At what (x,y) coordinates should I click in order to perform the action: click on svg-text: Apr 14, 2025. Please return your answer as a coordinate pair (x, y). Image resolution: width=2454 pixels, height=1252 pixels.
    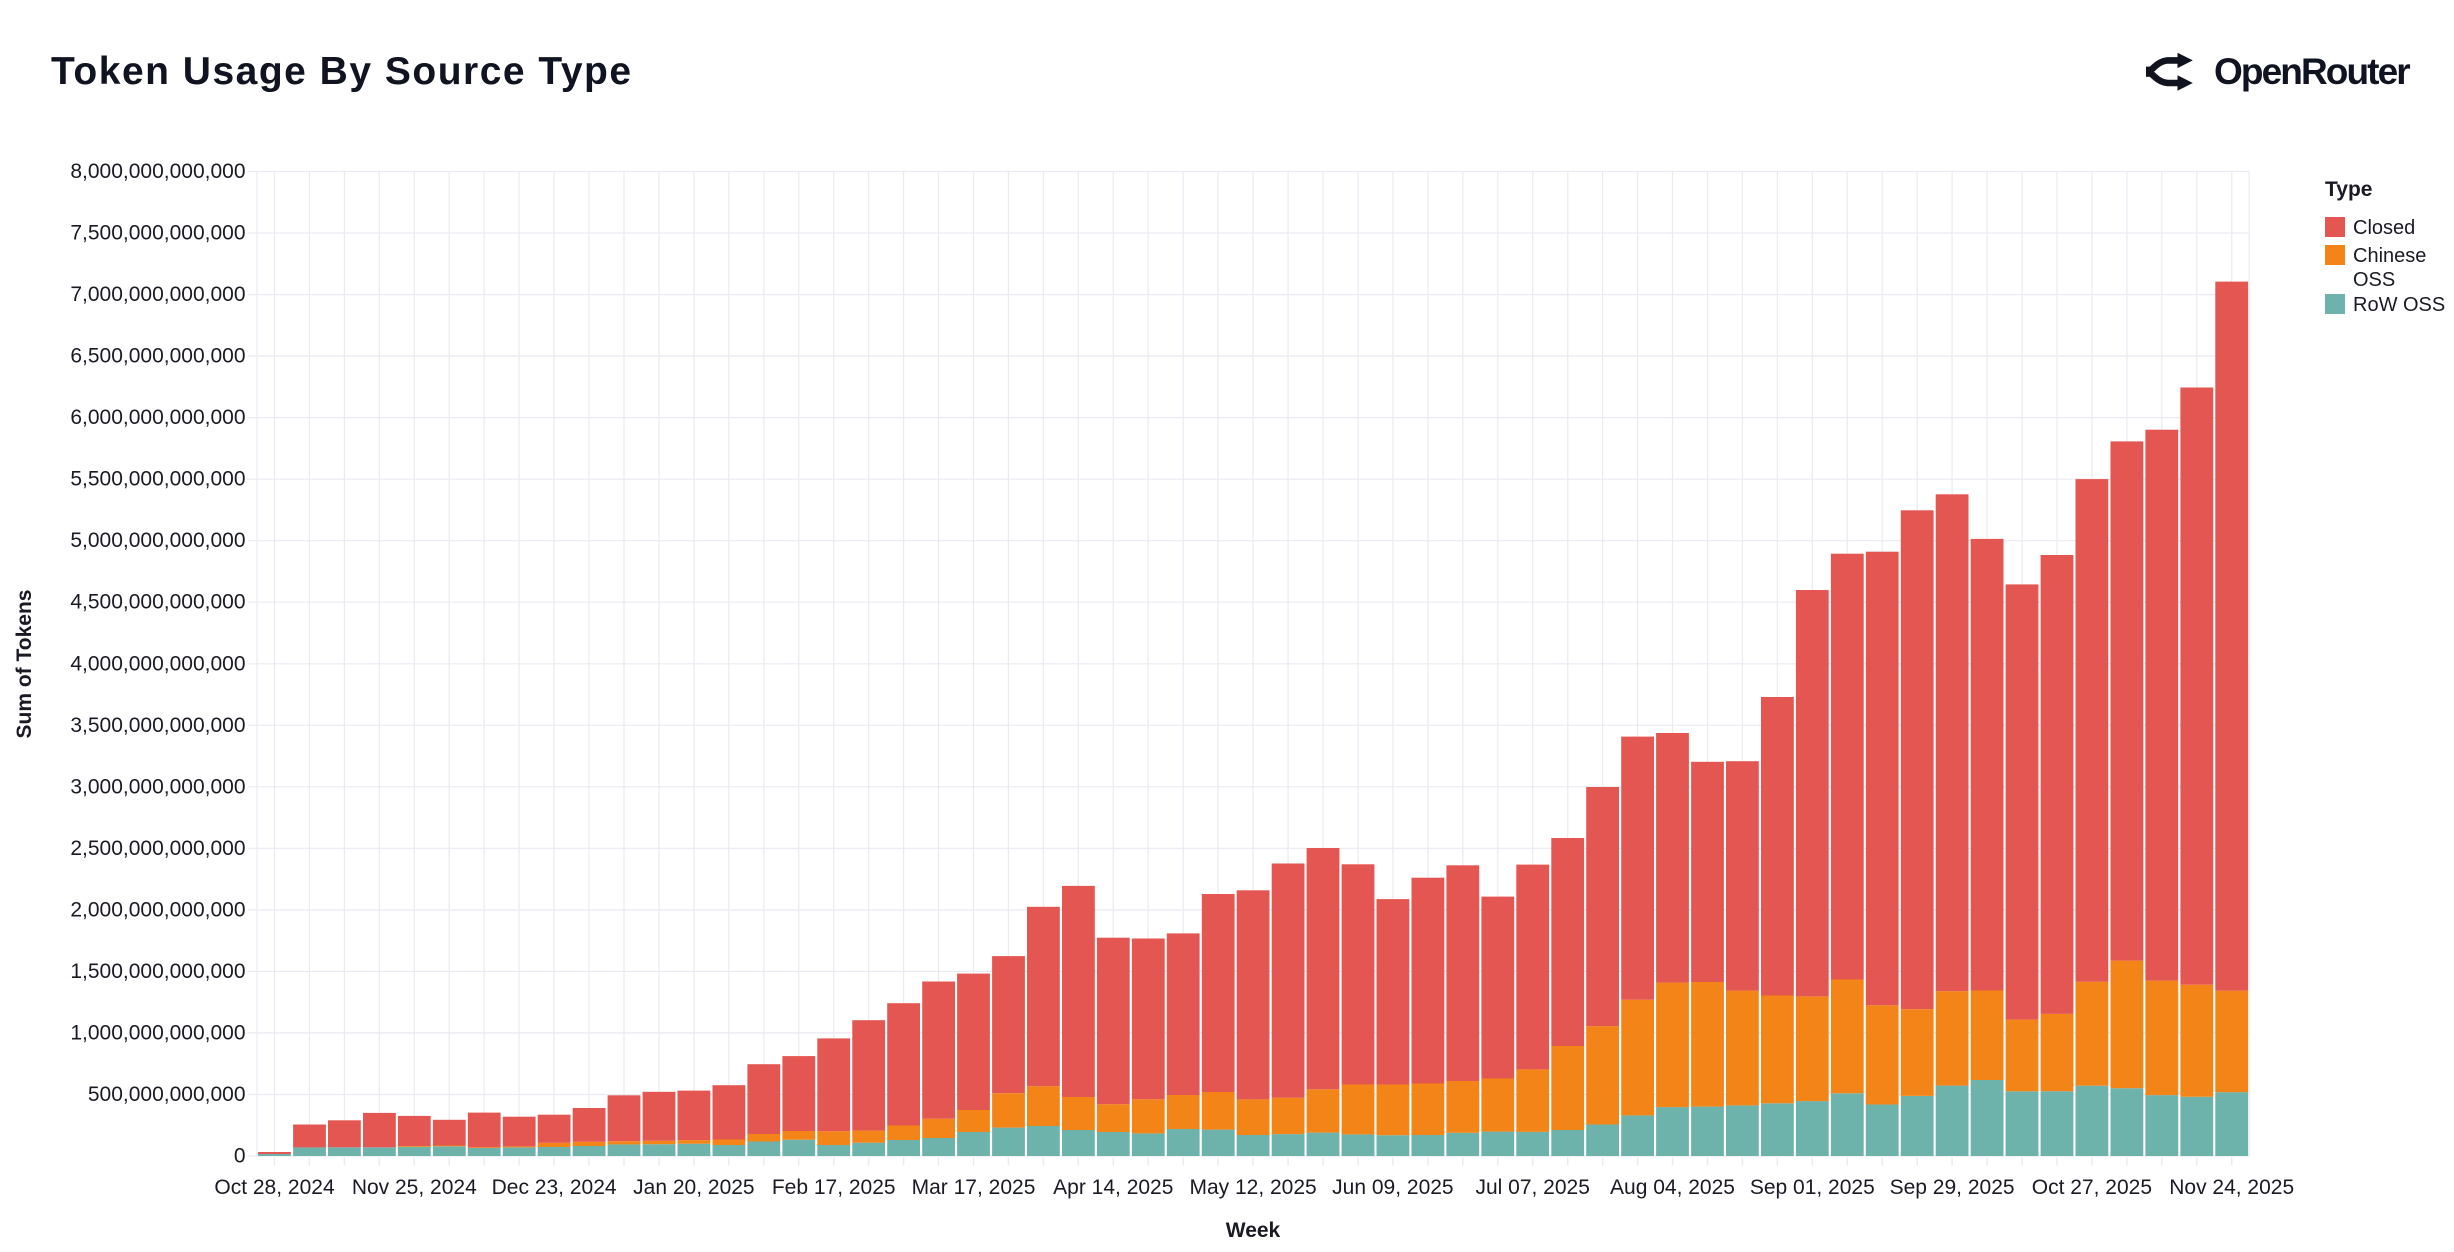
    Looking at the image, I should click on (1113, 1187).